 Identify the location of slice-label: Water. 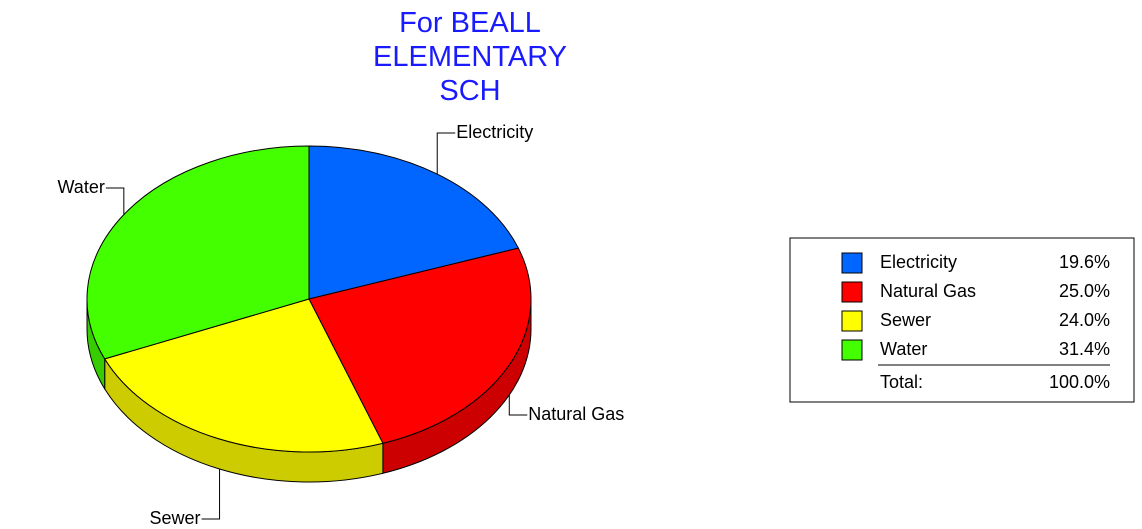
(80, 187).